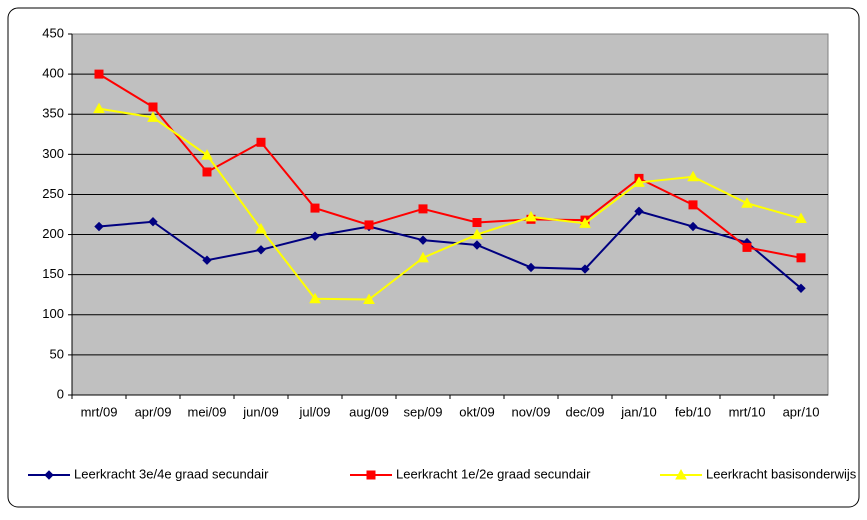 Image resolution: width=867 pixels, height=520 pixels. What do you see at coordinates (53, 153) in the screenshot?
I see `y-tick-label: 300` at bounding box center [53, 153].